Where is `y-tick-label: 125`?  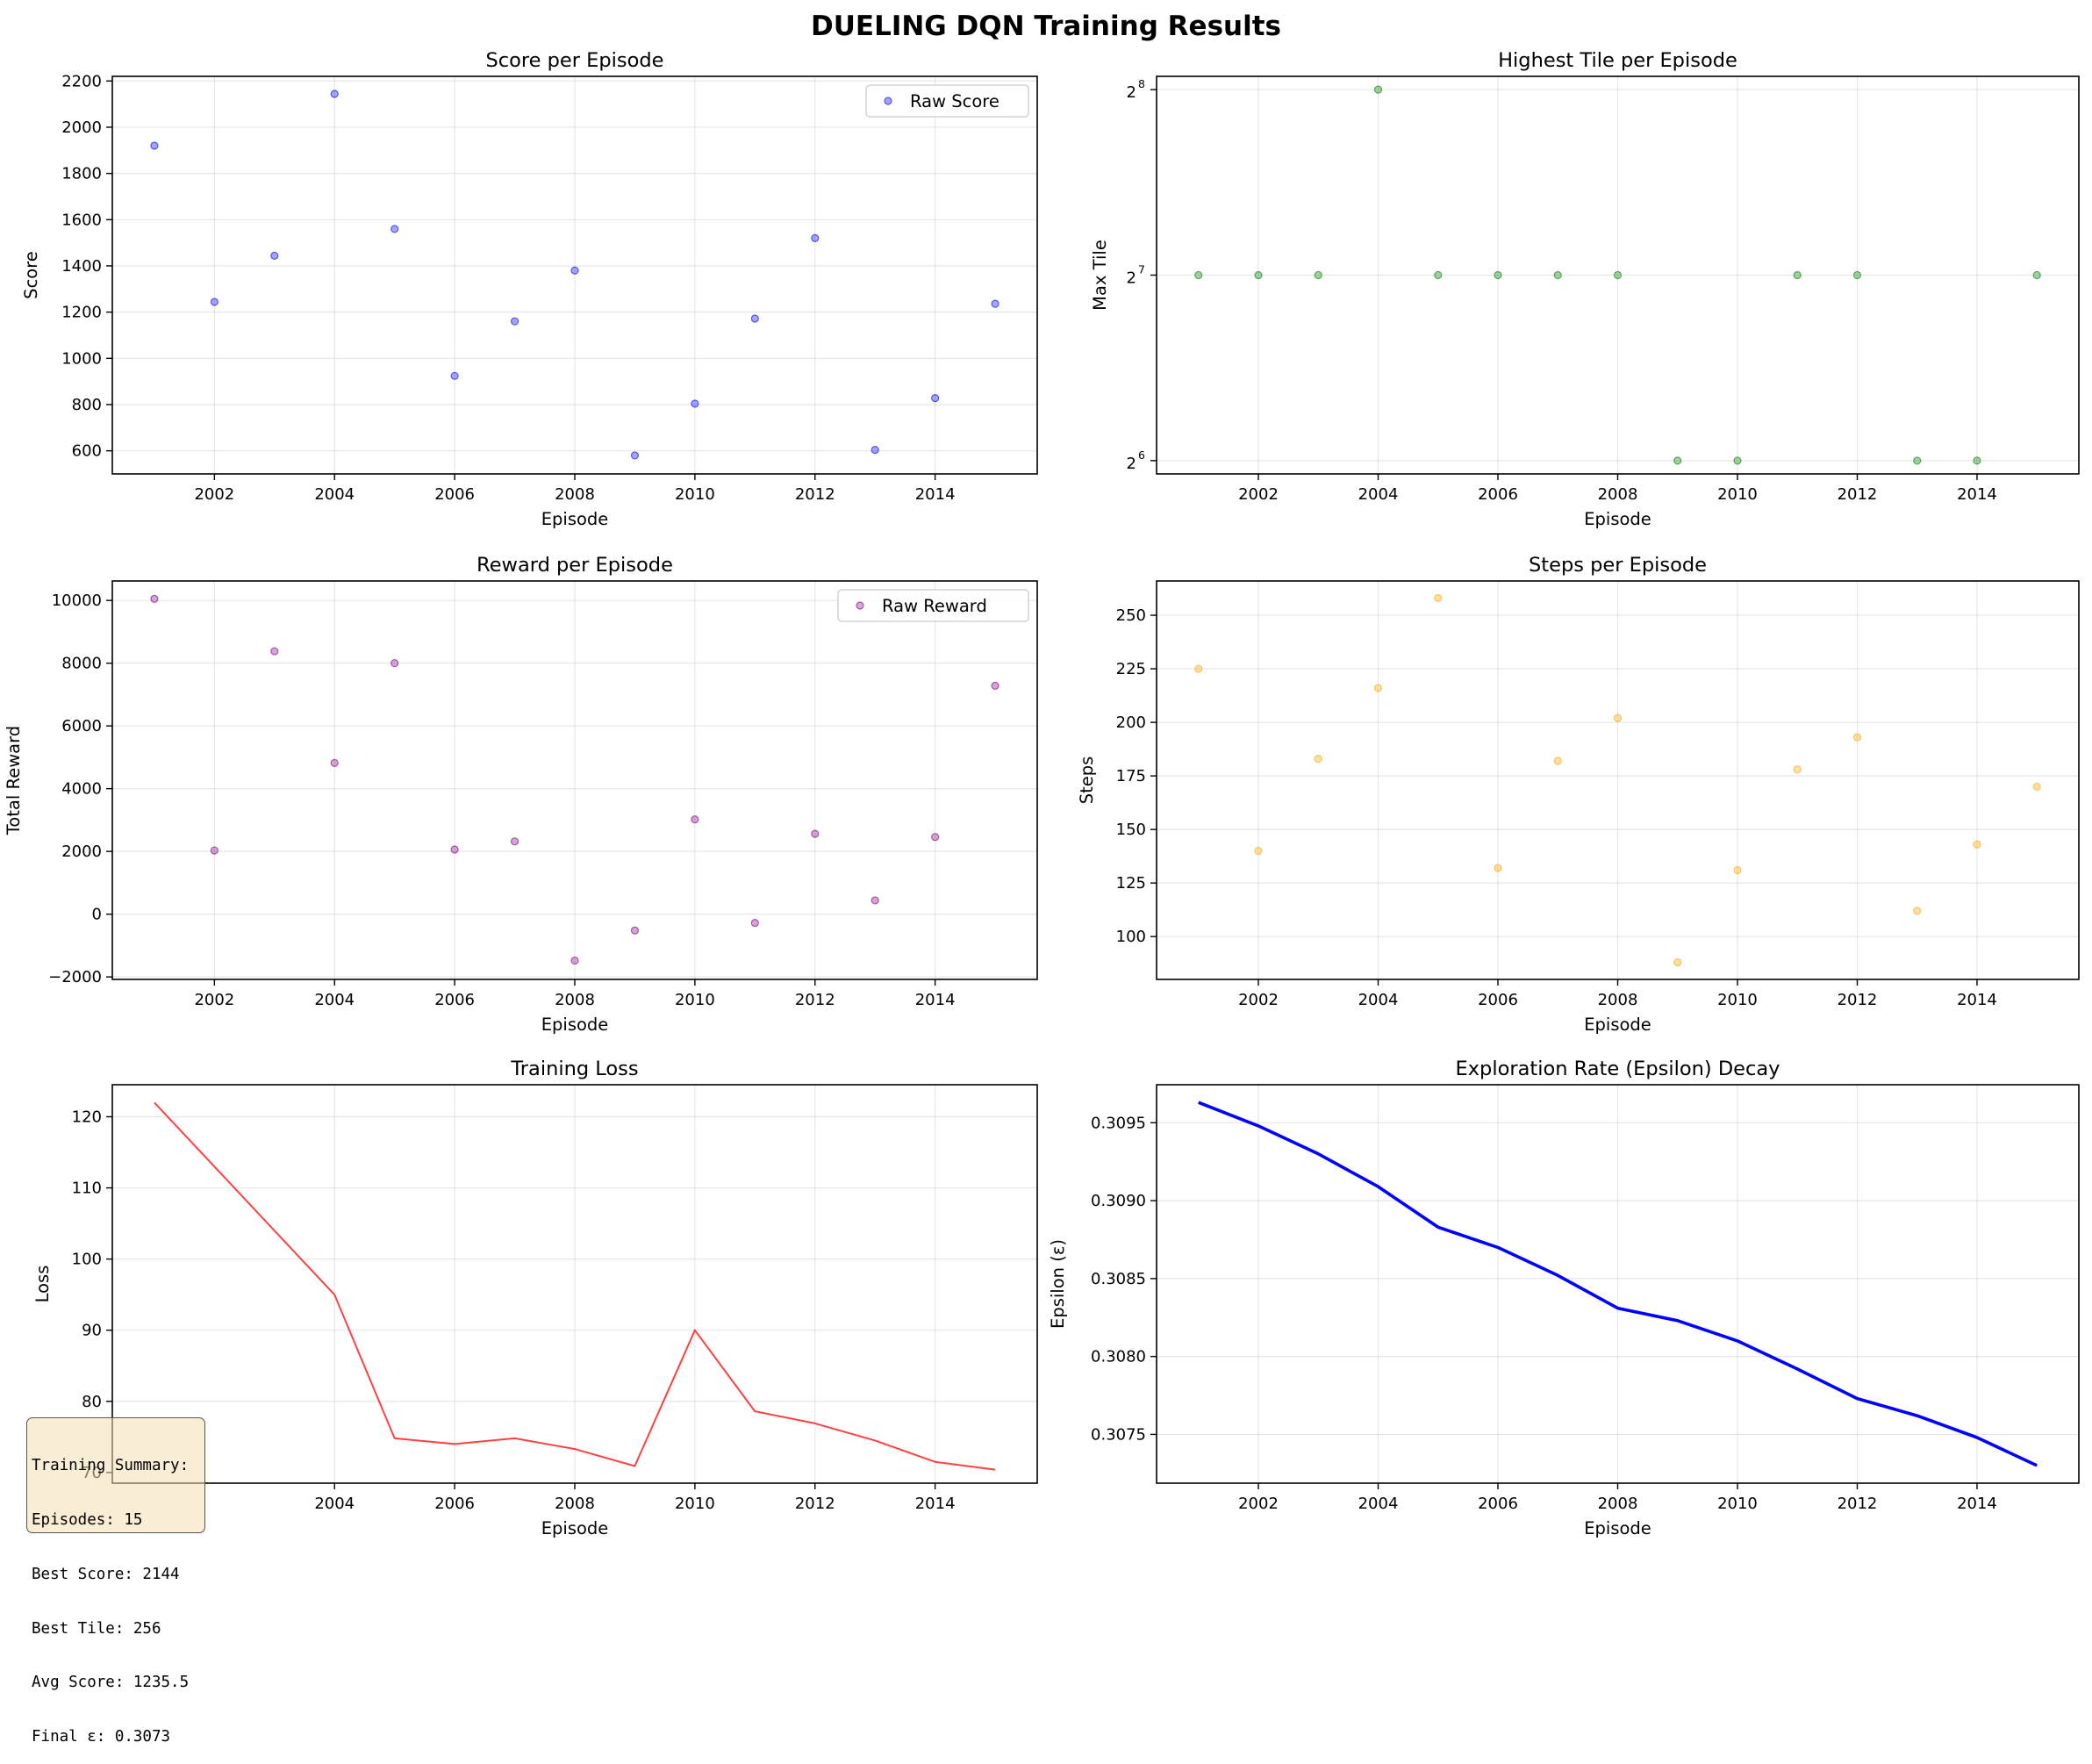 y-tick-label: 125 is located at coordinates (1131, 883).